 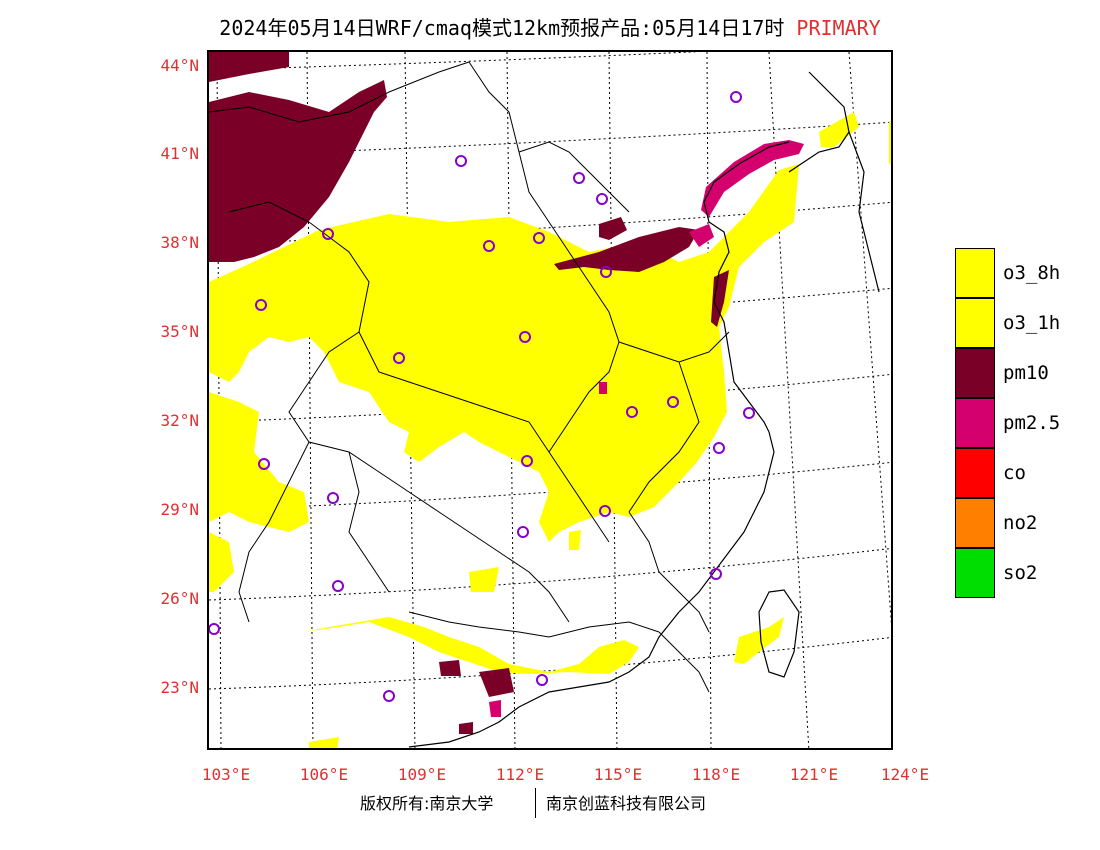 I want to click on legend-label: pm10, so click(x=1026, y=373).